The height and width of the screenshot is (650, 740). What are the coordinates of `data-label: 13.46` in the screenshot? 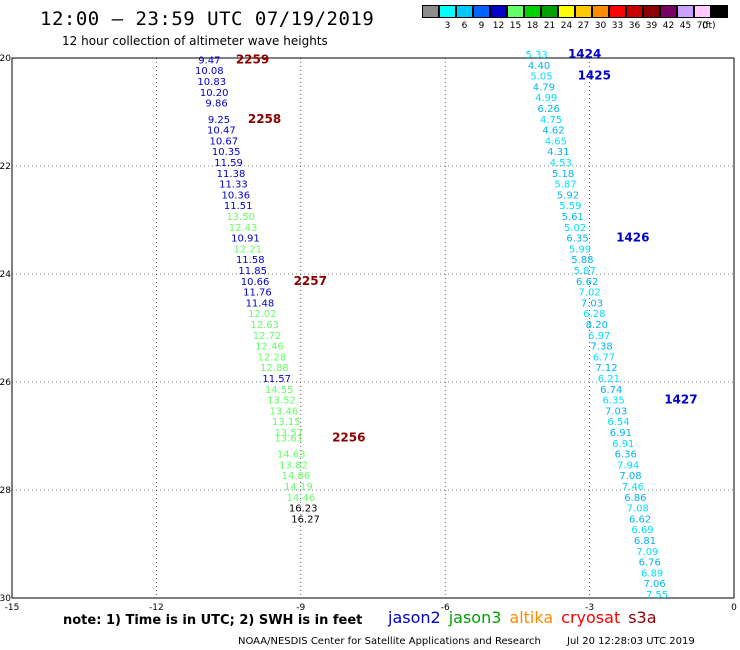 It's located at (284, 411).